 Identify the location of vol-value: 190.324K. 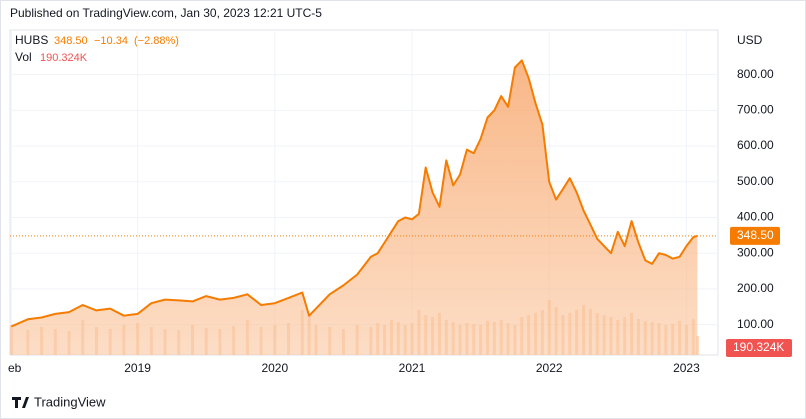
(64, 58).